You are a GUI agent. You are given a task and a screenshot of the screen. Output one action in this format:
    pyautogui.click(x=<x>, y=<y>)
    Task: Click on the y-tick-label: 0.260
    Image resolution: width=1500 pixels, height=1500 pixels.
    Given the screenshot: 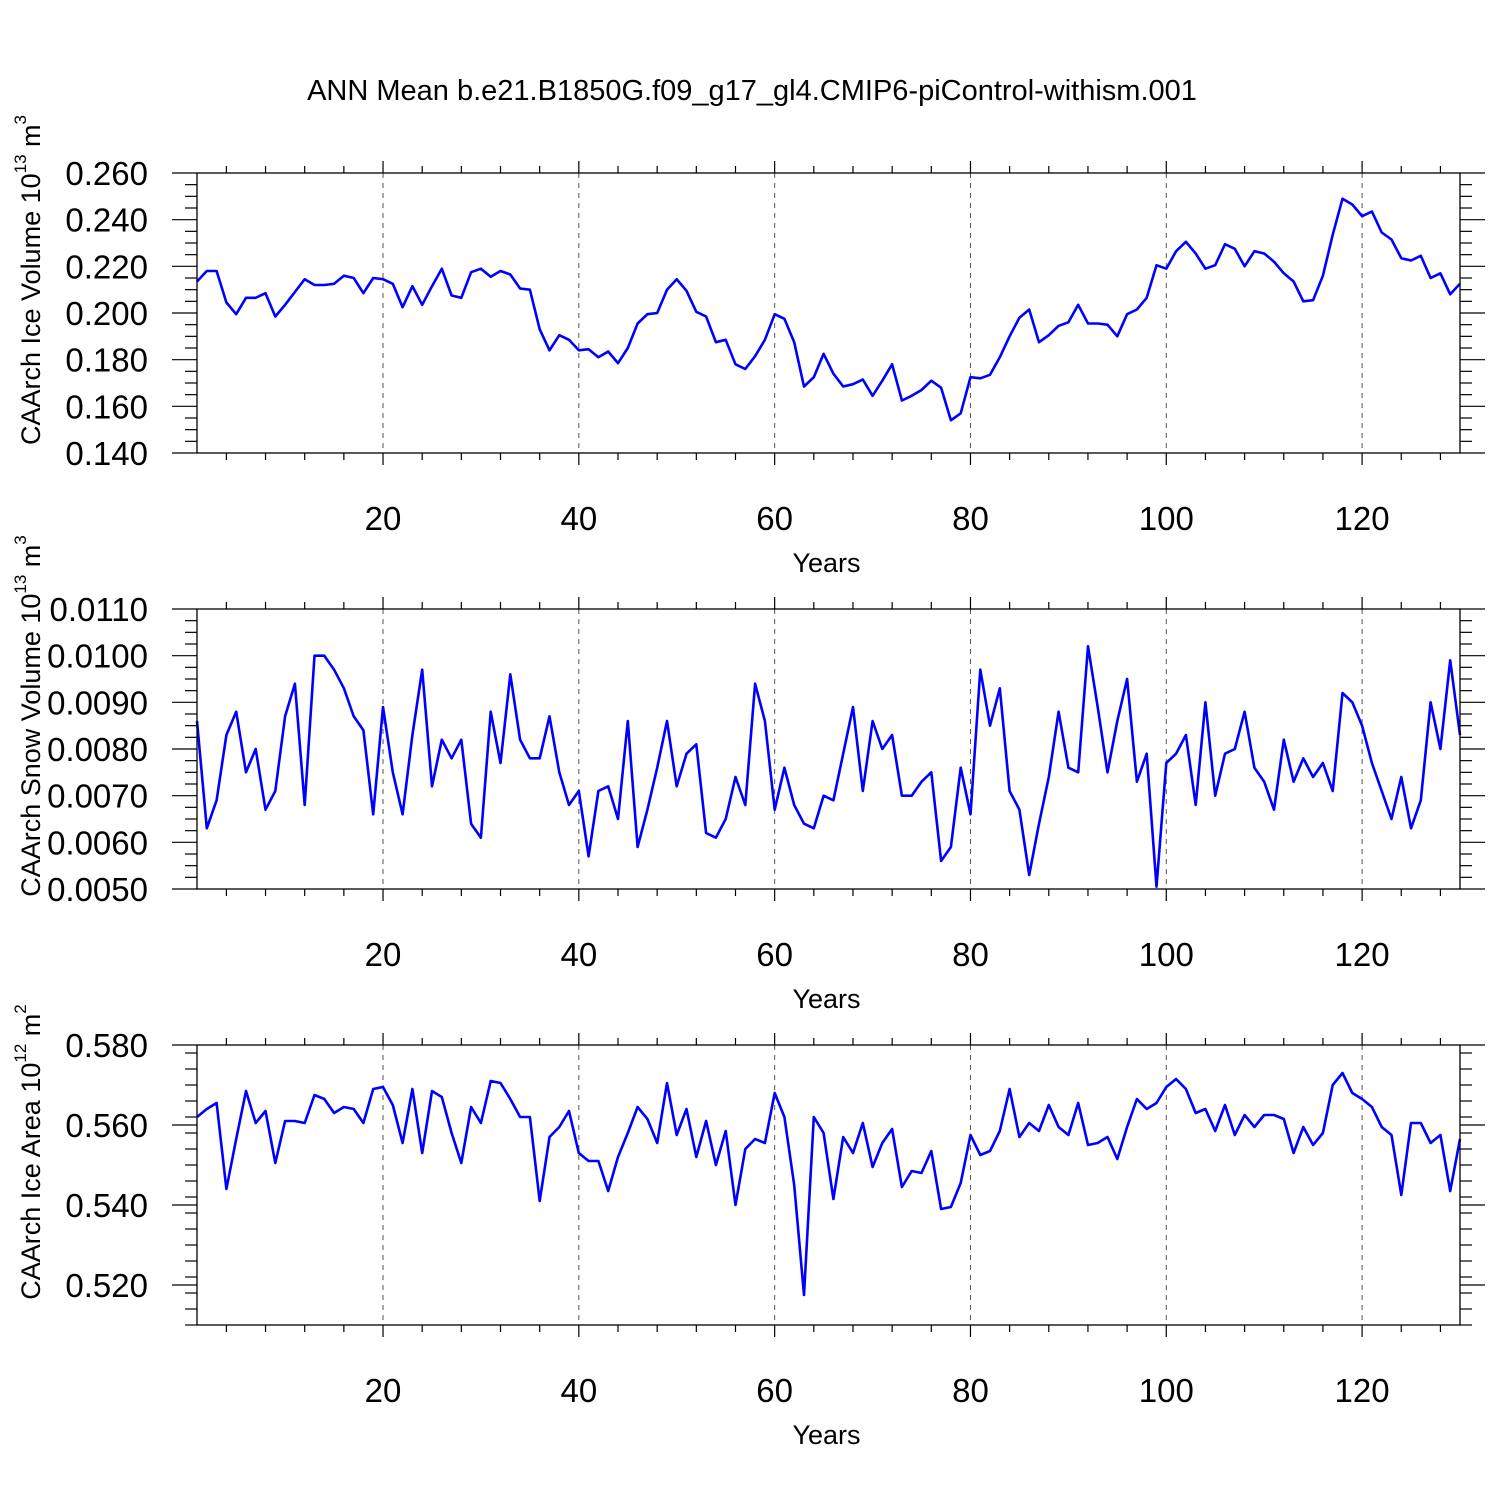 What is the action you would take?
    pyautogui.click(x=106, y=173)
    